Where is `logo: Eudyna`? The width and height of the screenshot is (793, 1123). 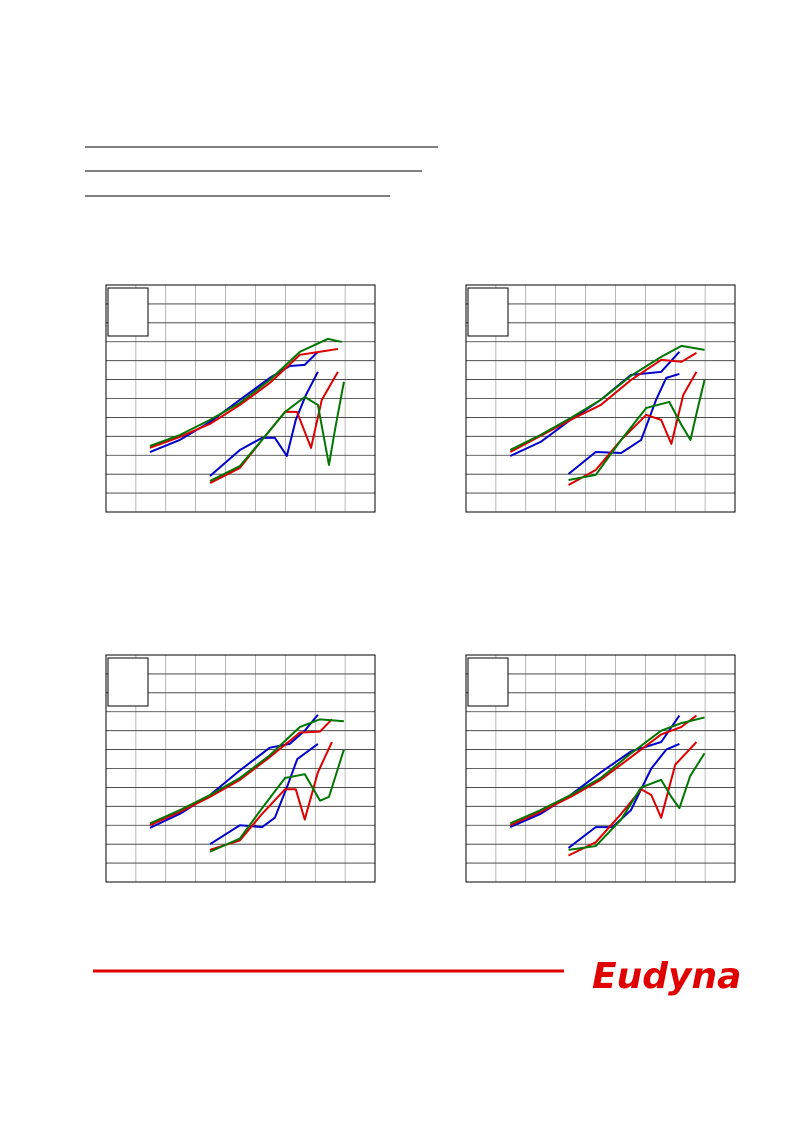
logo: Eudyna is located at coordinates (666, 976).